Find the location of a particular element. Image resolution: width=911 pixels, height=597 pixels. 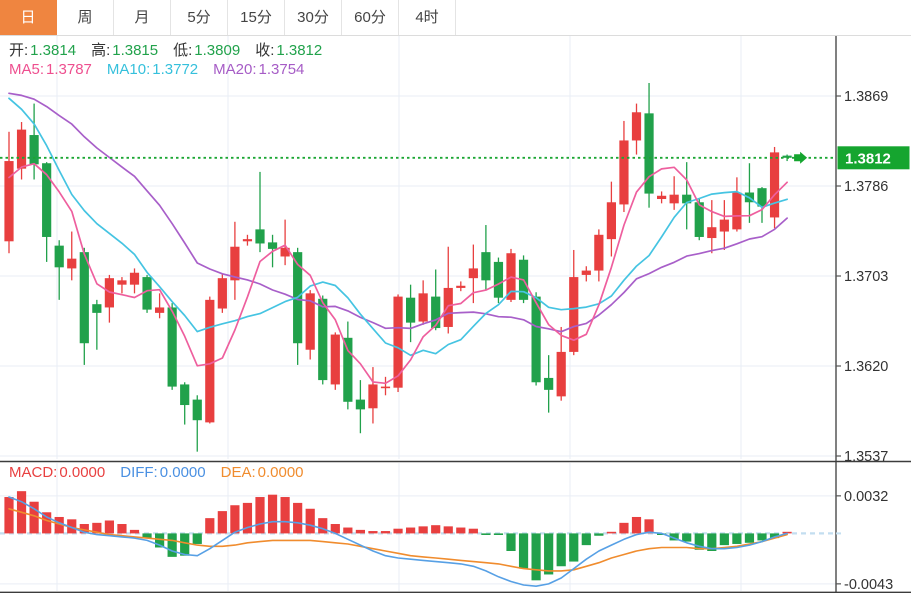

legend-label: 收: is located at coordinates (265, 50).